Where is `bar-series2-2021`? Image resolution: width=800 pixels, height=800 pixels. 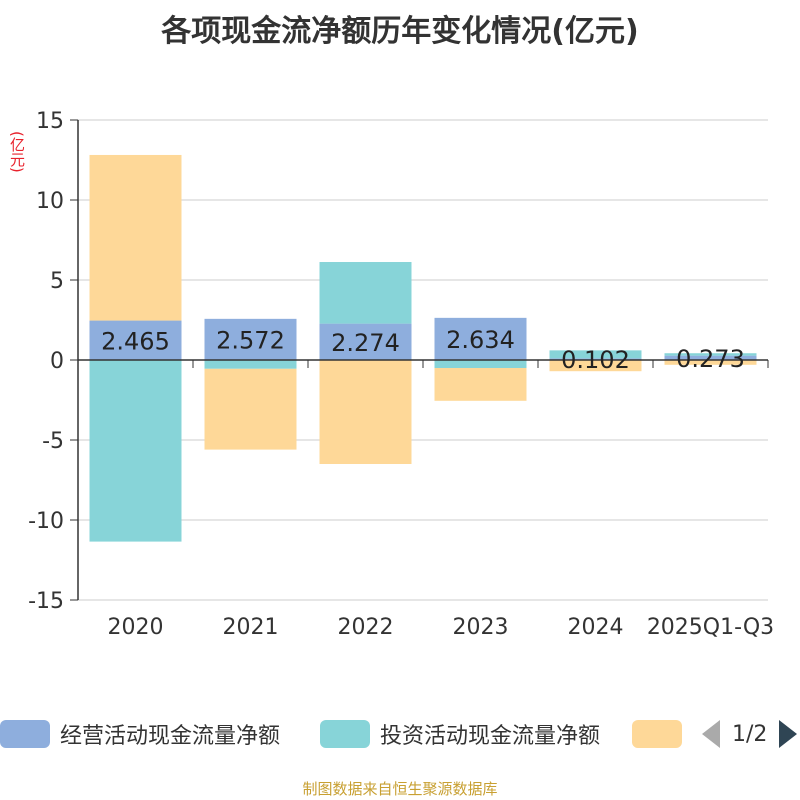 bar-series2-2021 is located at coordinates (250, 409).